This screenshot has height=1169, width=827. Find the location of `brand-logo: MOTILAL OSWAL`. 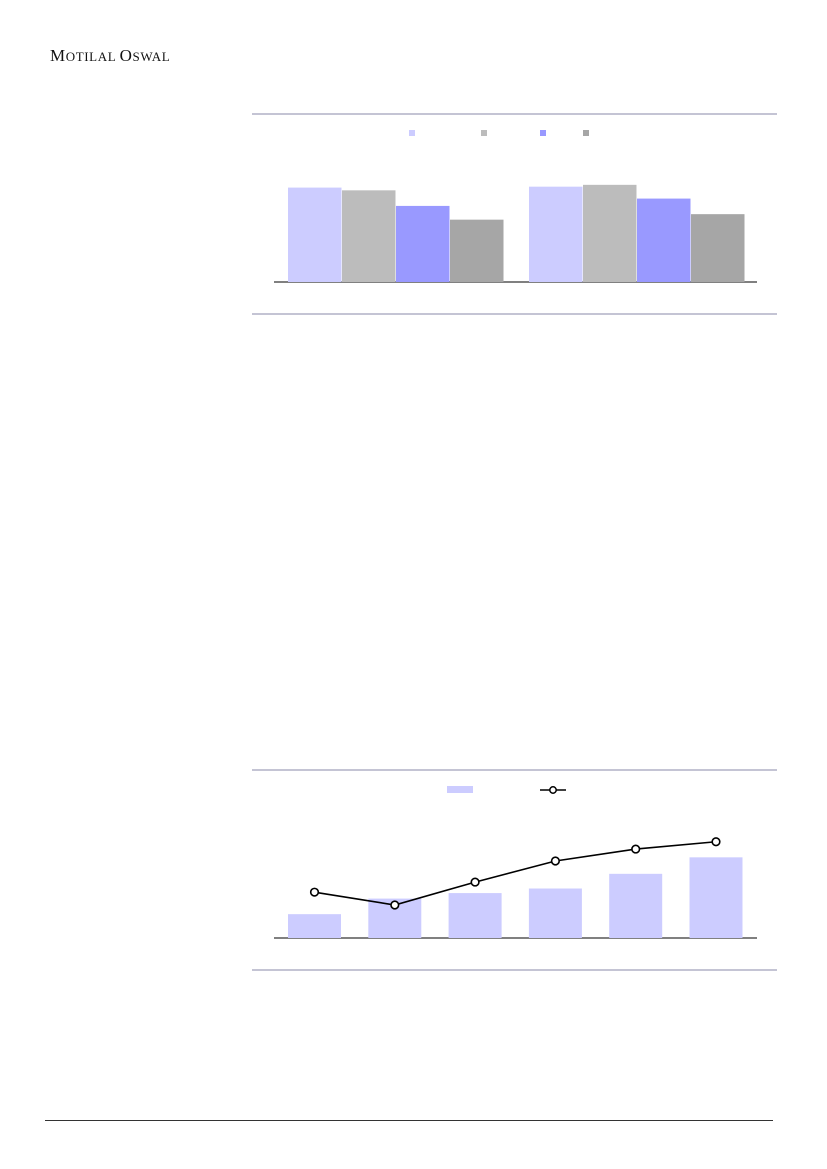

brand-logo: MOTILAL OSWAL is located at coordinates (110, 55).